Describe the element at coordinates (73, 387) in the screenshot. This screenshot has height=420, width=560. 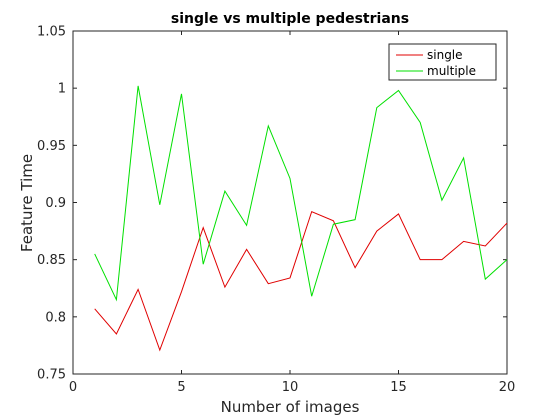
I see `x-tick-label: 0` at that location.